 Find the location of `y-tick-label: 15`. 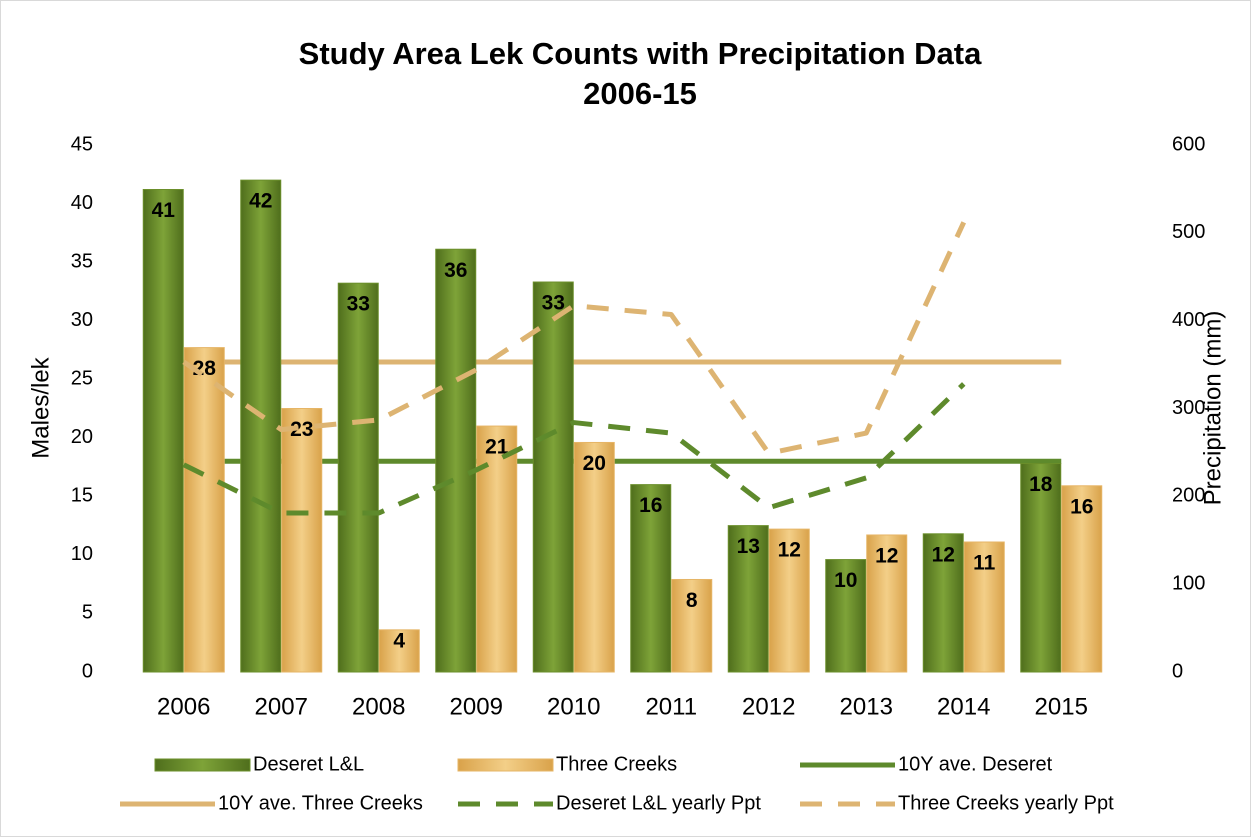

y-tick-label: 15 is located at coordinates (82, 496).